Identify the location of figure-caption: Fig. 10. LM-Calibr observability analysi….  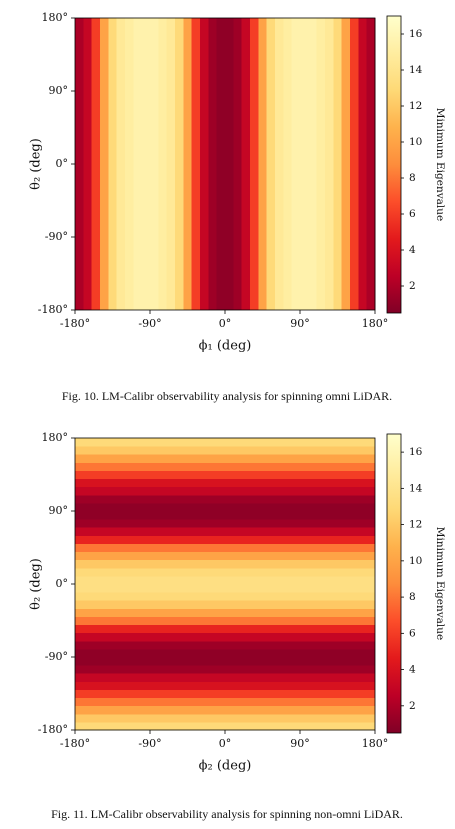
(227, 396).